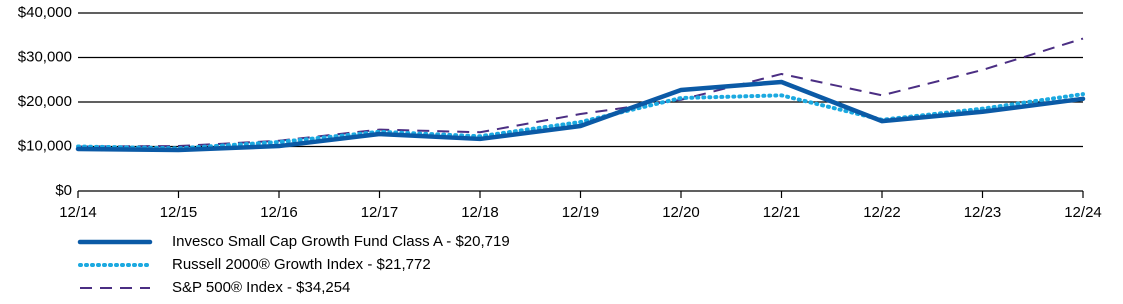 This screenshot has height=304, width=1123. What do you see at coordinates (63, 190) in the screenshot?
I see `y-tick-label: $0` at bounding box center [63, 190].